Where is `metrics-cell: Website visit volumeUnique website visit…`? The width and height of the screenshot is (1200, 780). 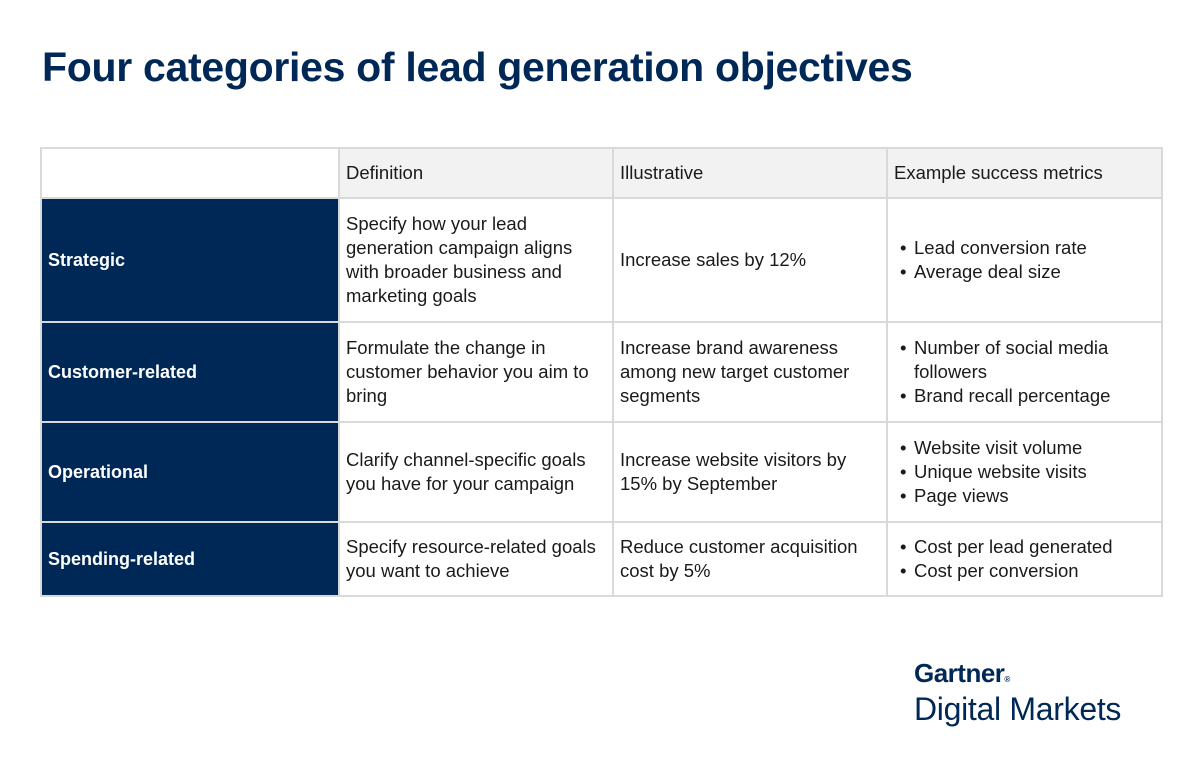 metrics-cell: Website visit volumeUnique website visit… is located at coordinates (1024, 472).